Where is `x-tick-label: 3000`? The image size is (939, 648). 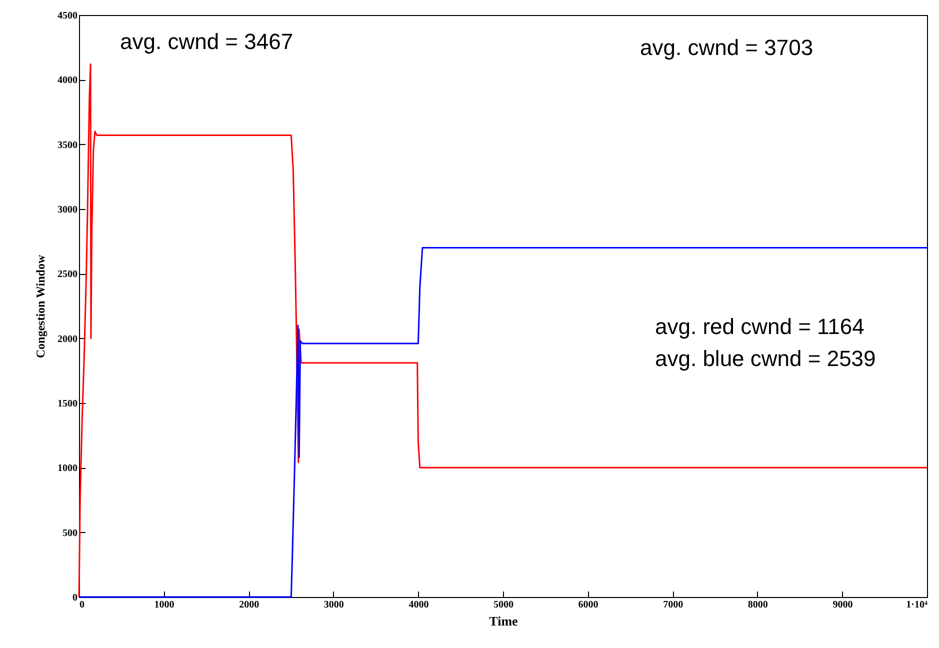 x-tick-label: 3000 is located at coordinates (334, 605).